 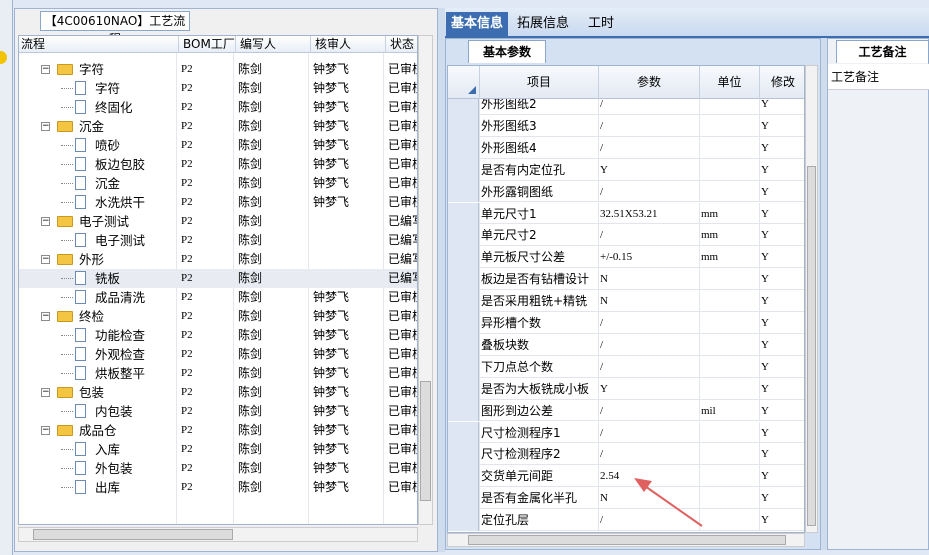 What do you see at coordinates (218, 88) in the screenshot?
I see `tree-row: 字符 P2 陈剑 钟梦飞 已审核` at bounding box center [218, 88].